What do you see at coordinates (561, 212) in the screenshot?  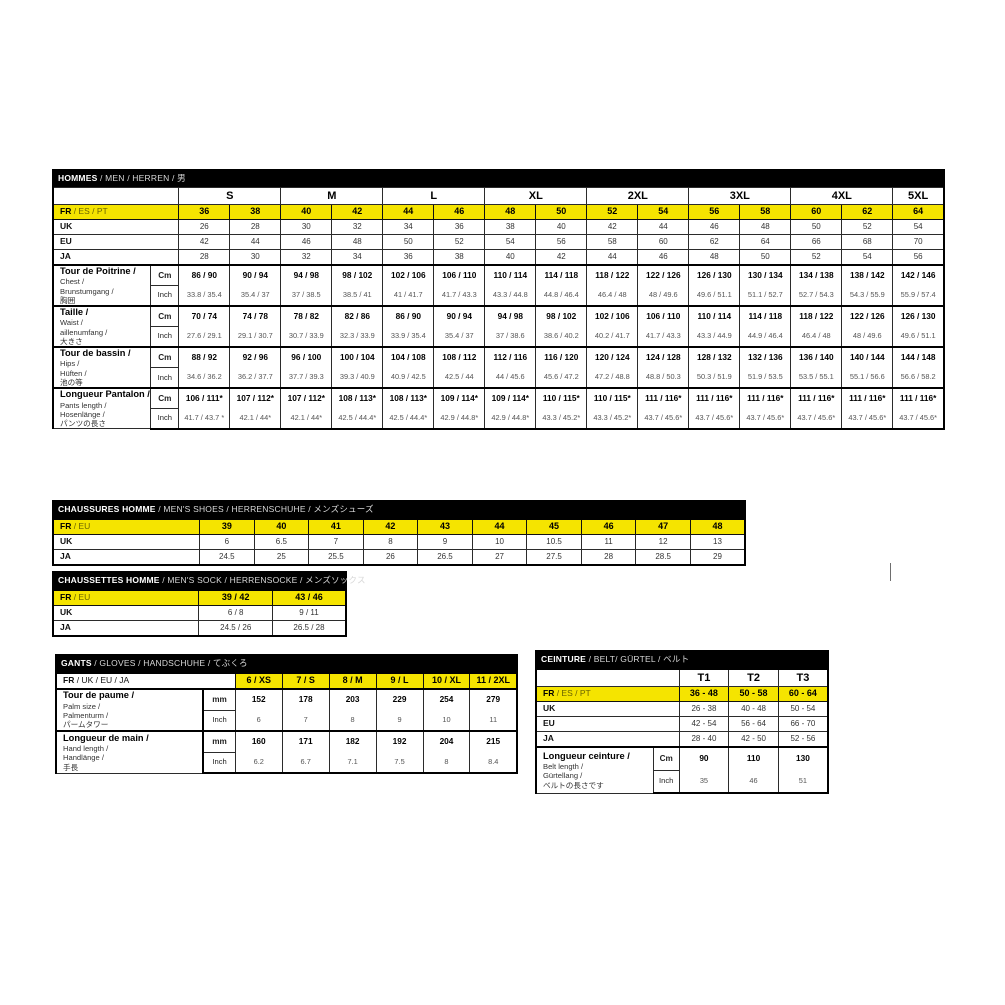 I see `men-size-value: 50` at bounding box center [561, 212].